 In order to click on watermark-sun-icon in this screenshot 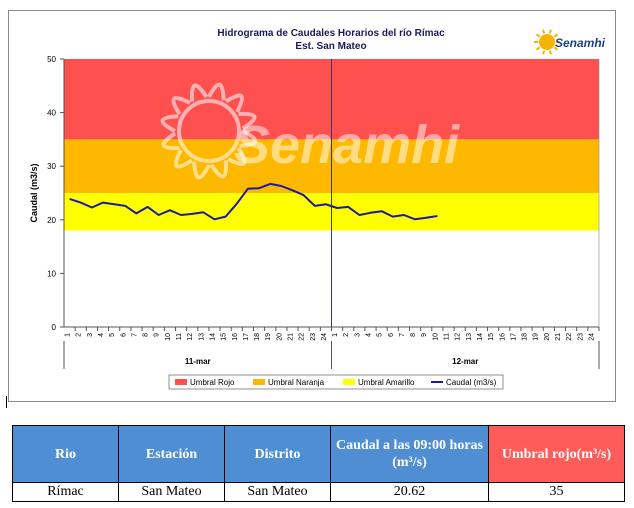, I will do `click(209, 131)`.